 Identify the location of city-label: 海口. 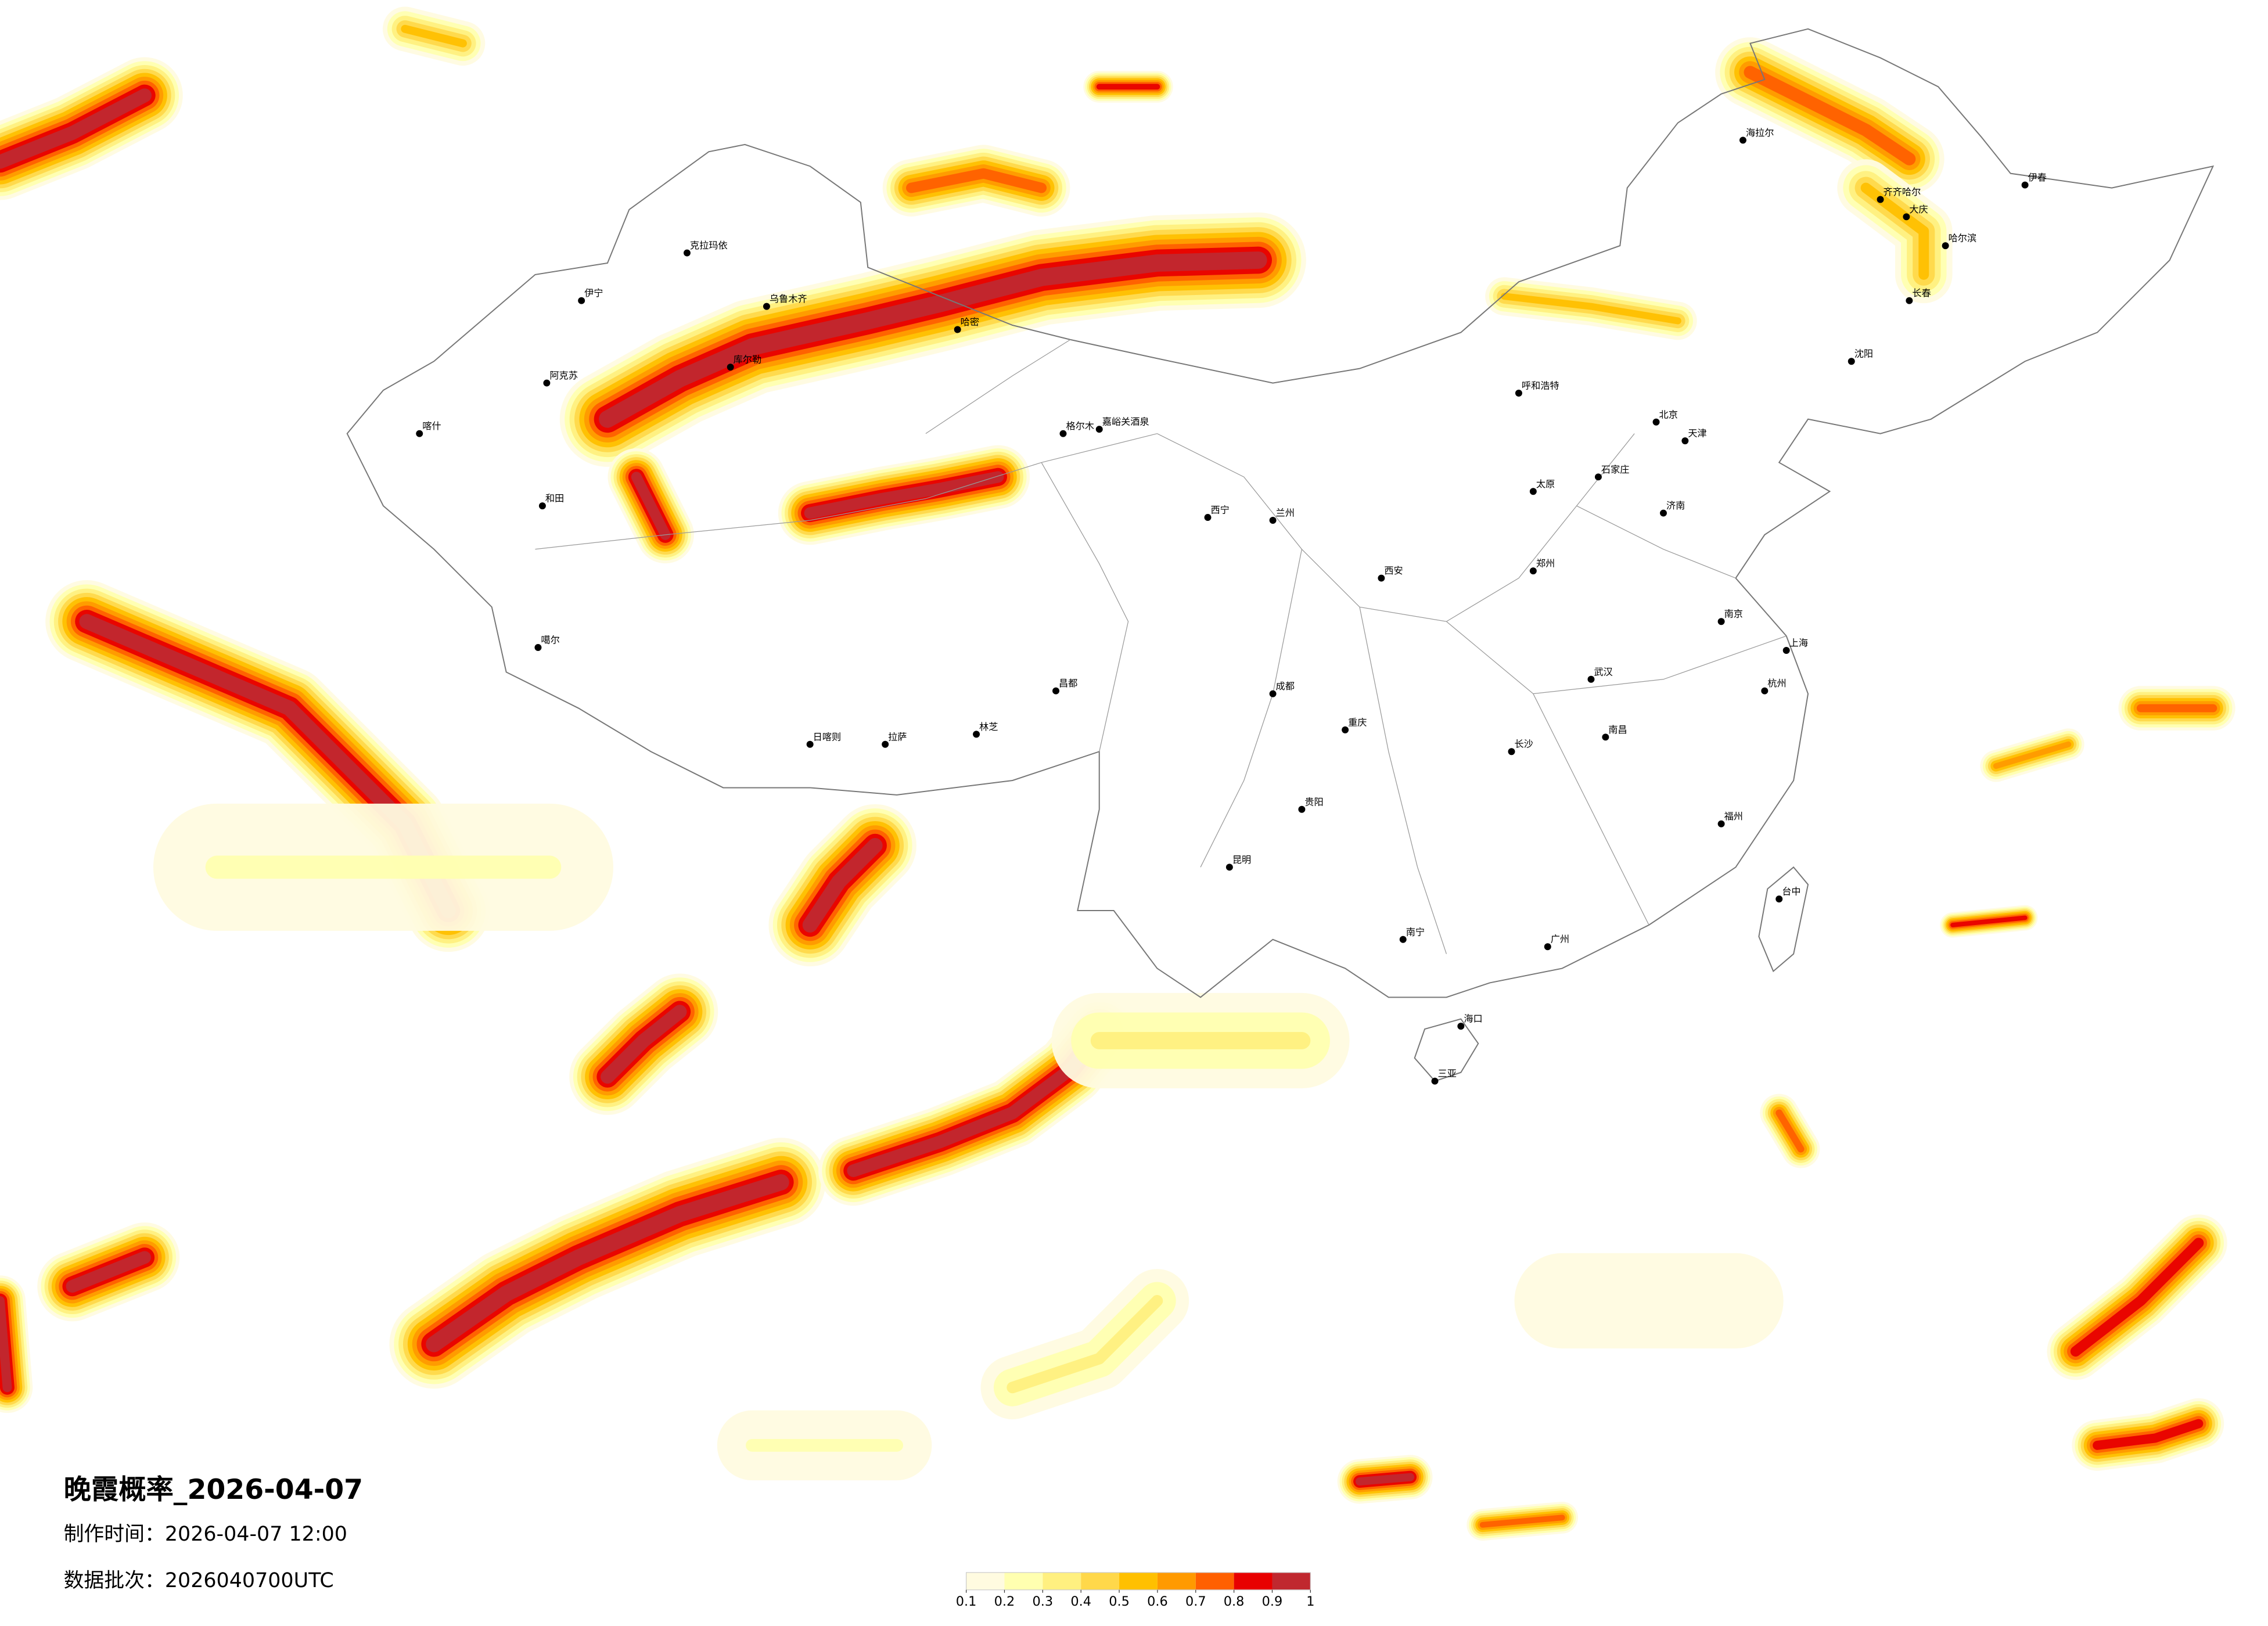
(1473, 1019).